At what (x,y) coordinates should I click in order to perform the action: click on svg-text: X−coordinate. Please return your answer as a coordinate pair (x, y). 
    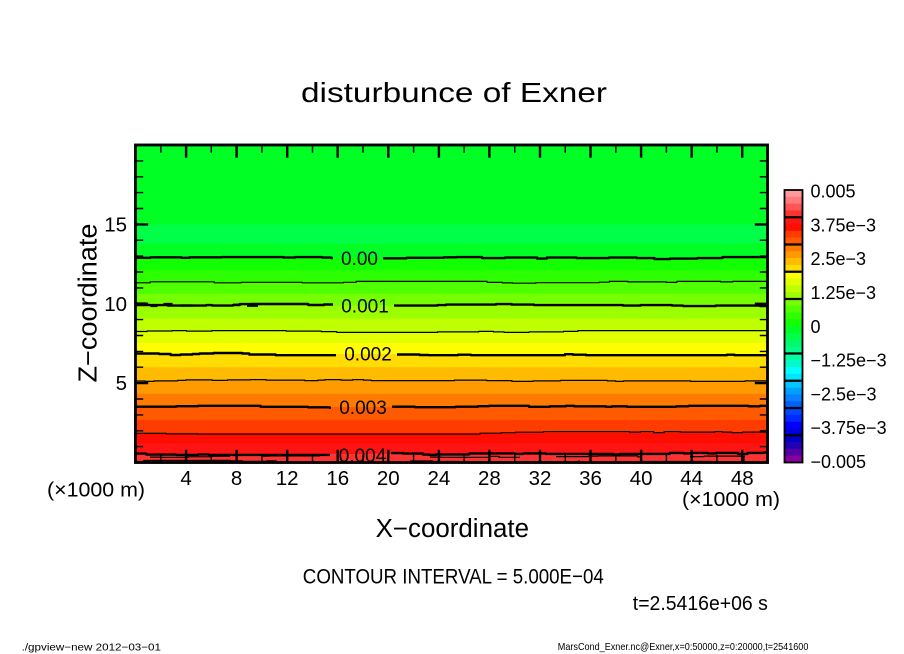
    Looking at the image, I should click on (452, 529).